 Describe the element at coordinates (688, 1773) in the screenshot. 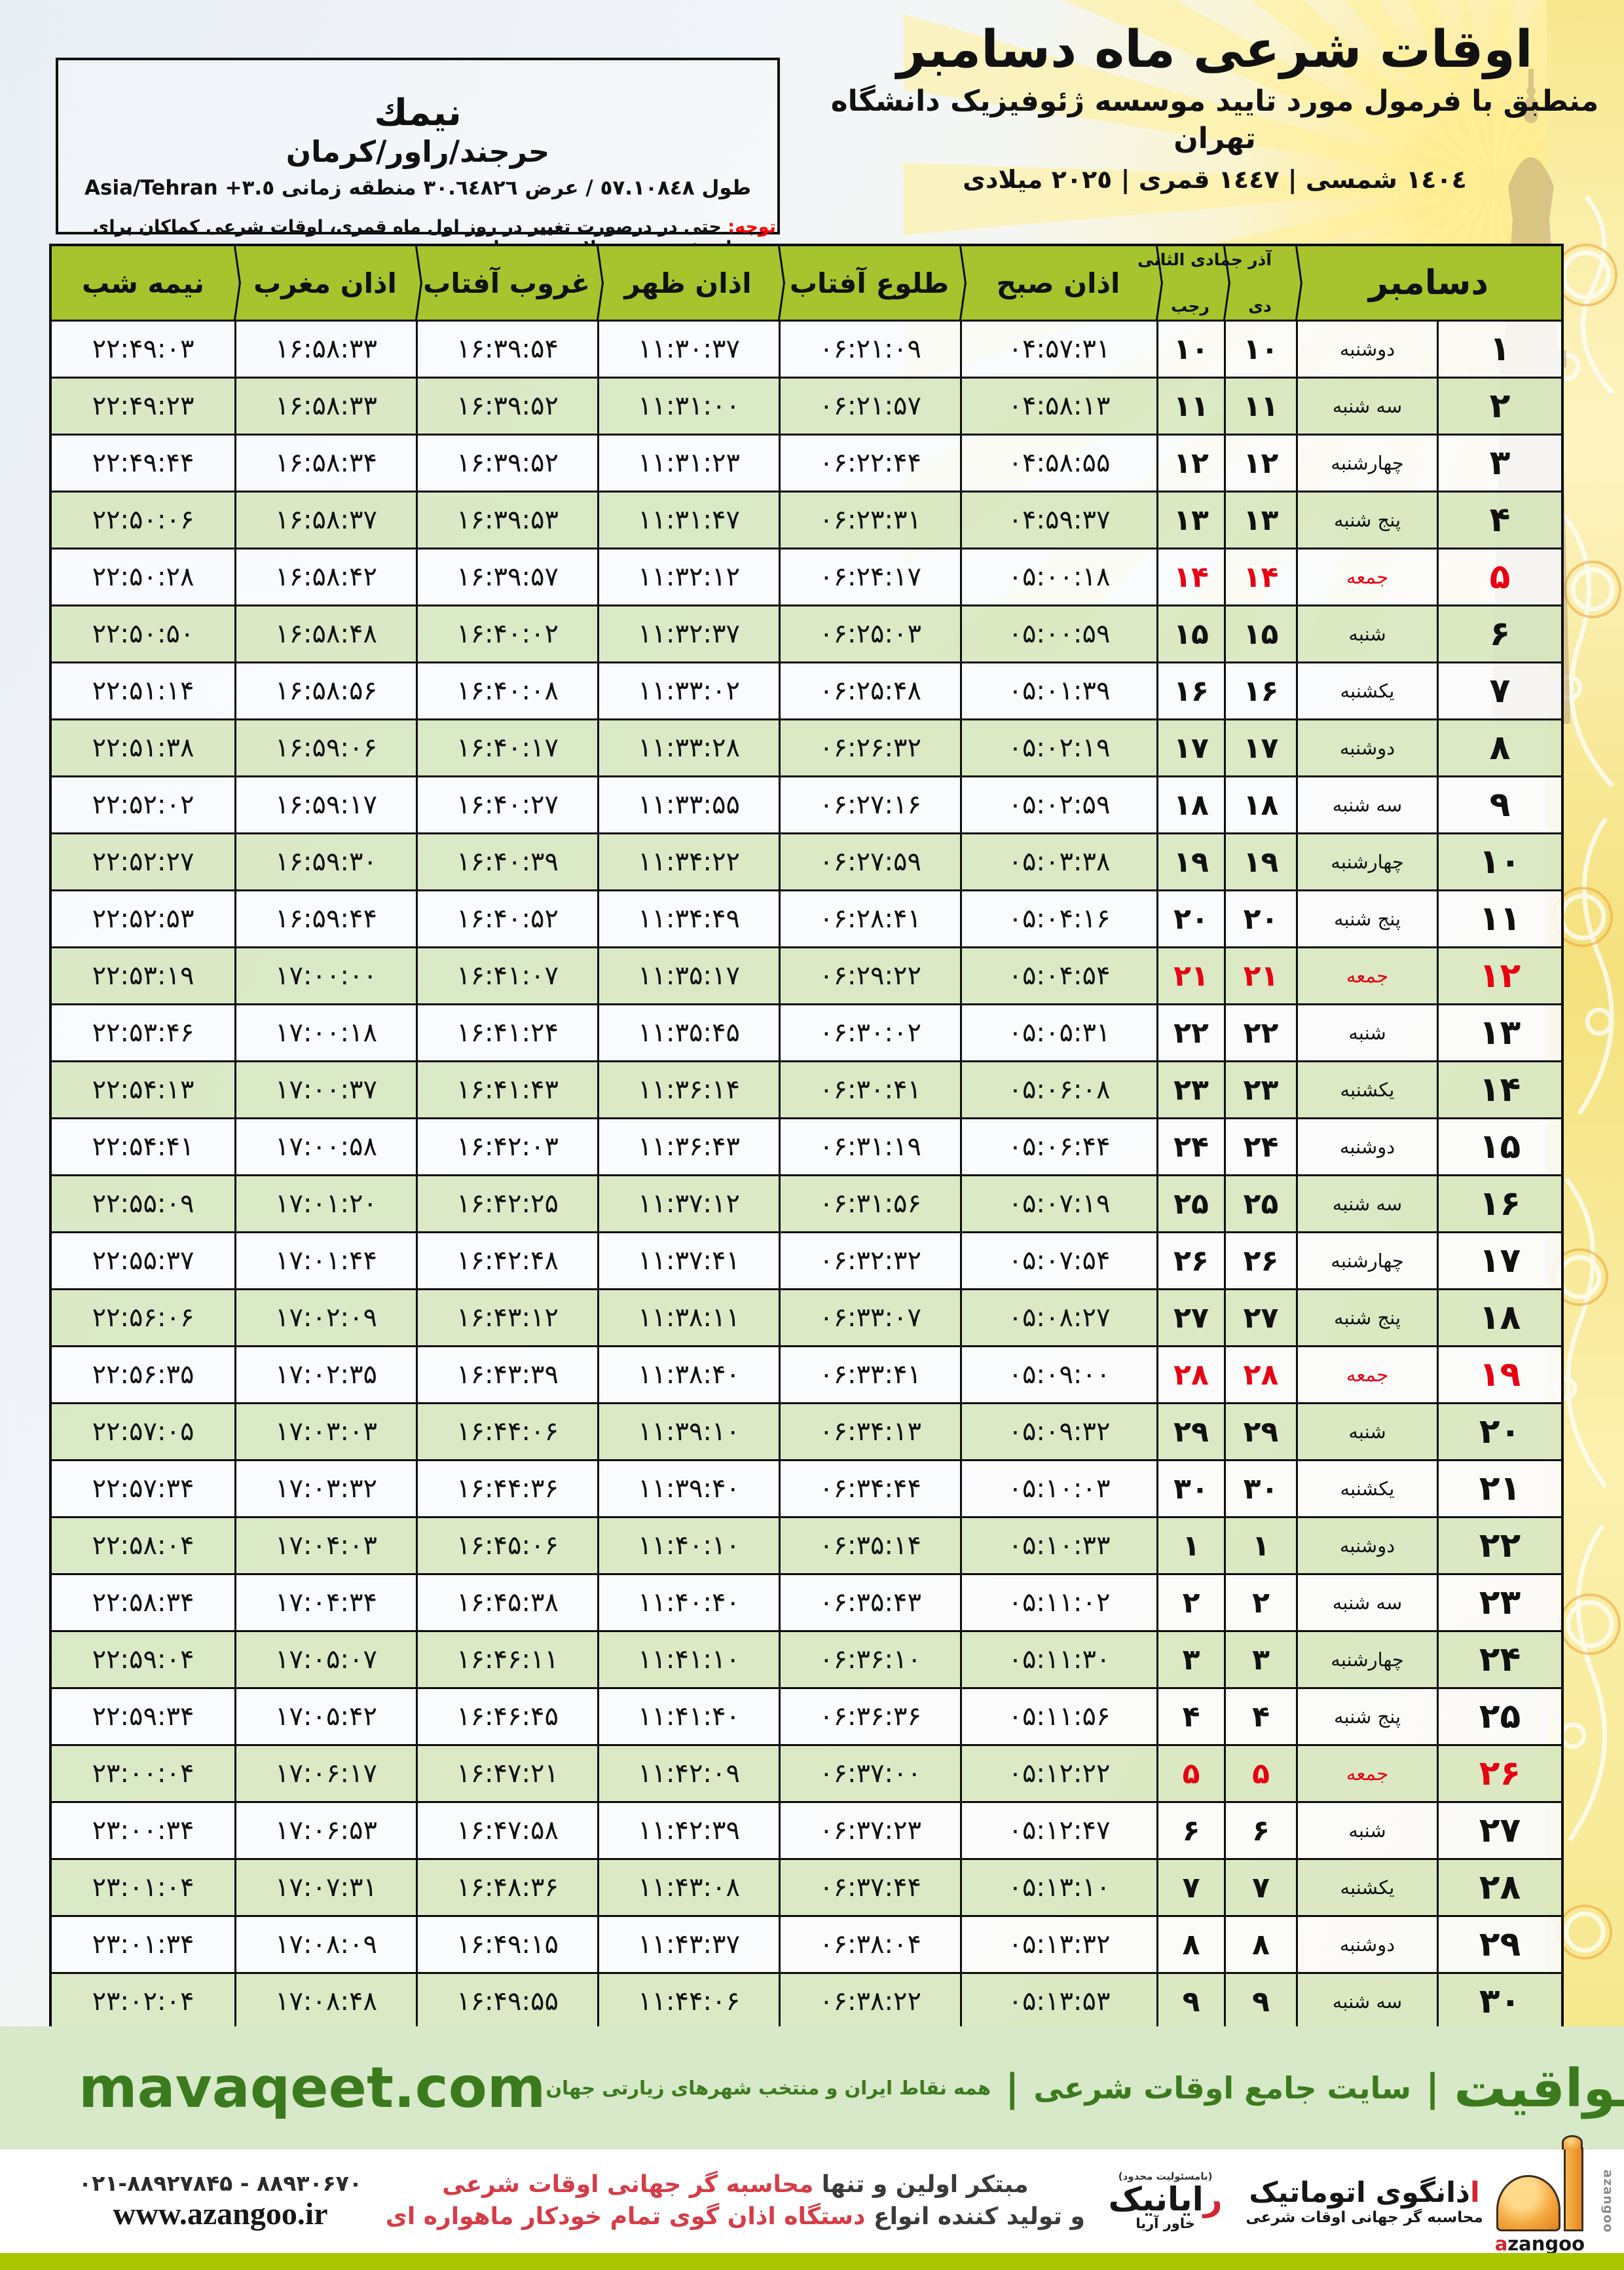

I see `dhuhr-time: ۱۱:۴۲:۰۹` at that location.